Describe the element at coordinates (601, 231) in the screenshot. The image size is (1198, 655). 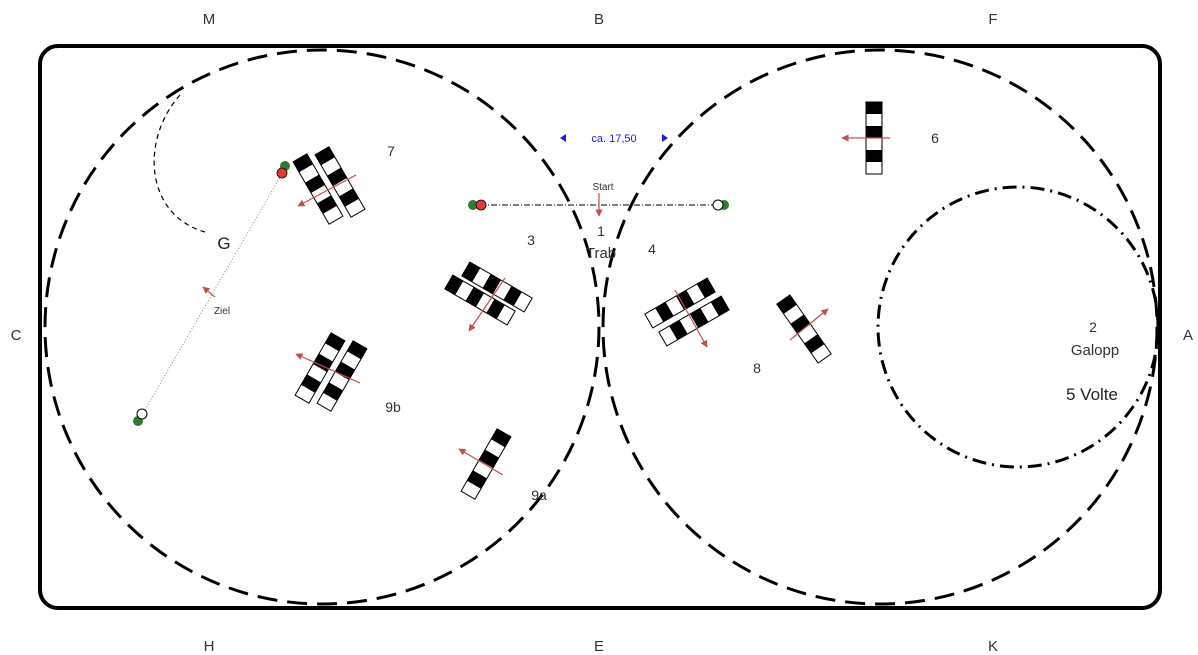
I see `label-1: 1` at that location.